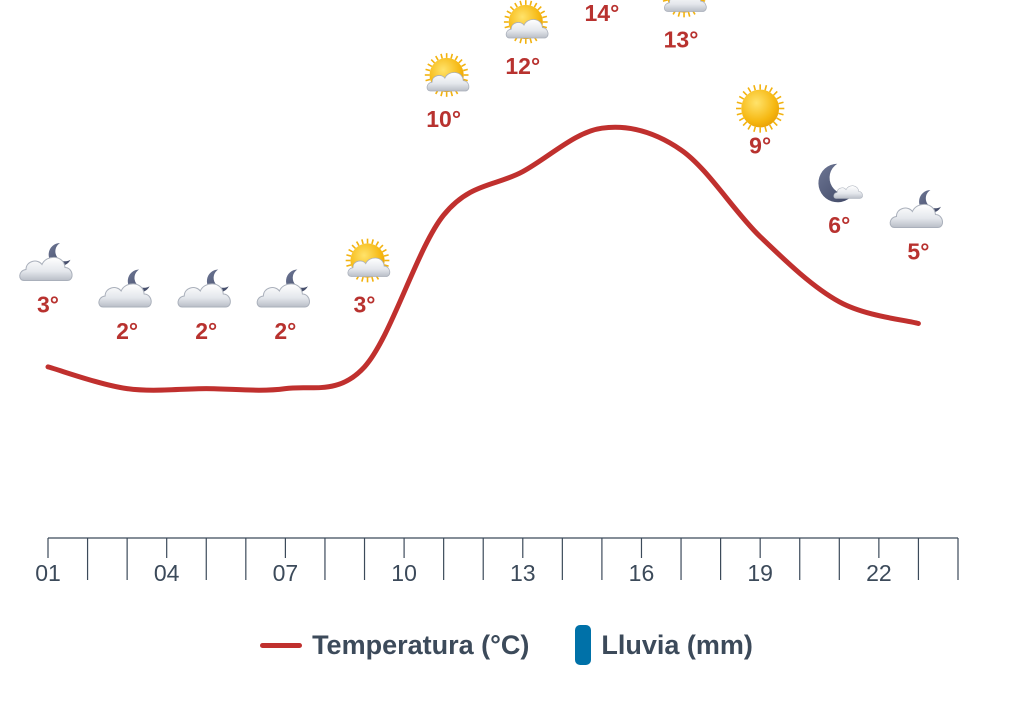 Image resolution: width=1013 pixels, height=701 pixels. What do you see at coordinates (48, 573) in the screenshot?
I see `x-tick-label: 01` at bounding box center [48, 573].